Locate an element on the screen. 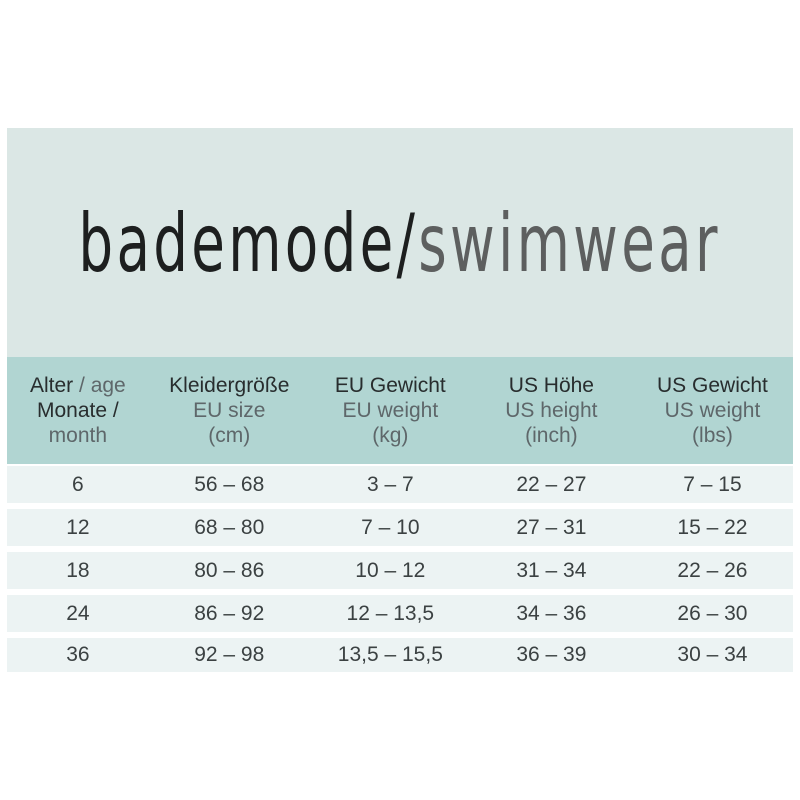  page-title: bademode/swimwear is located at coordinates (400, 242).